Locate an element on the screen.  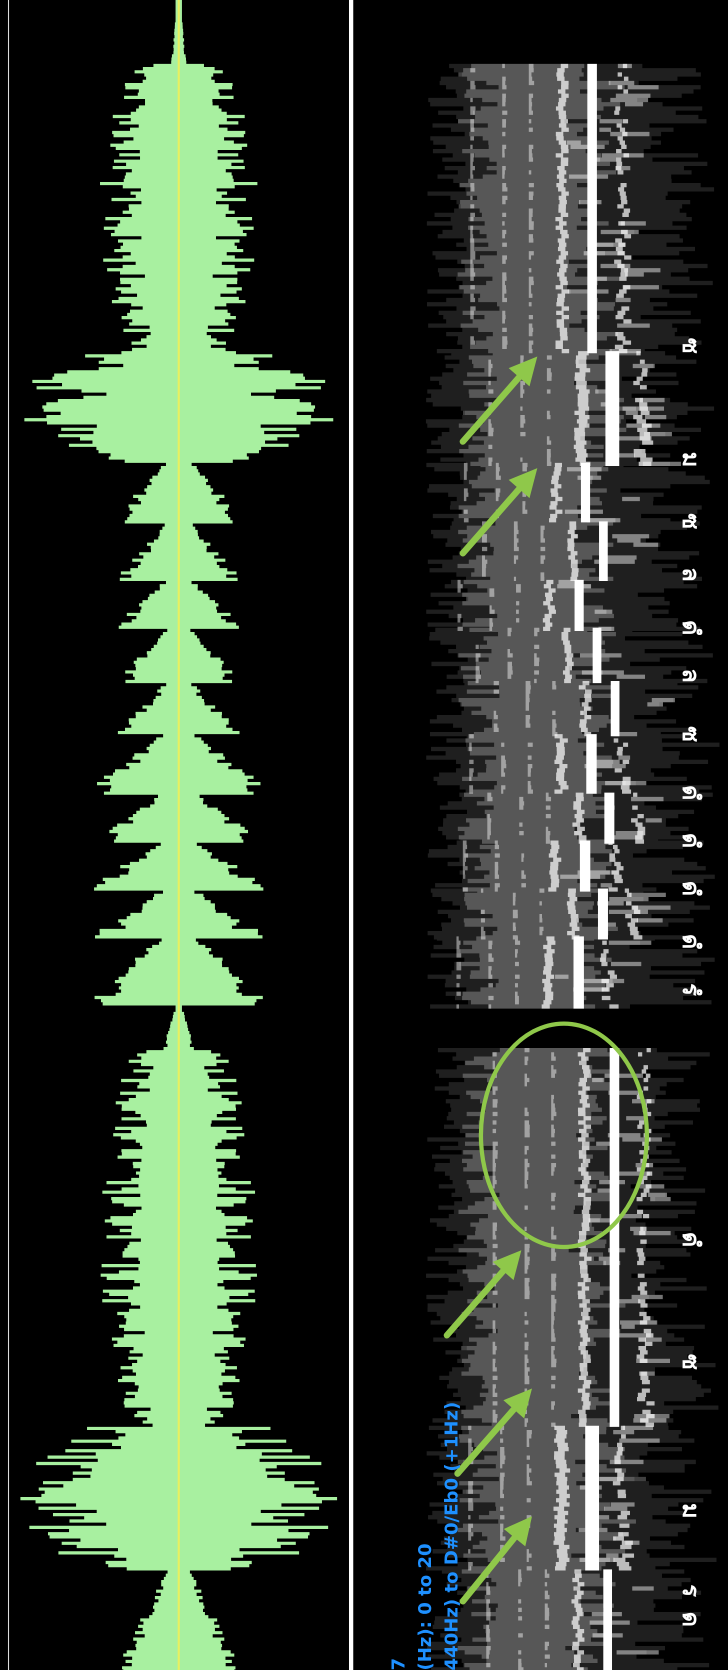
note-label: ด is located at coordinates (691, 1619).